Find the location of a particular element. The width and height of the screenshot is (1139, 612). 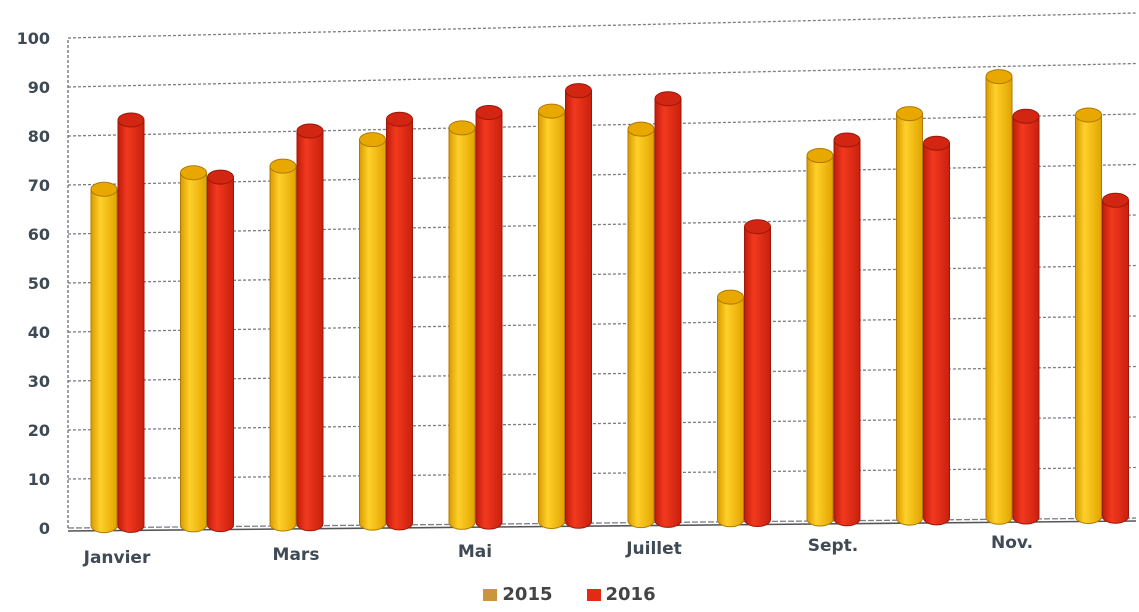

y-tick-label: 100 is located at coordinates (33, 38).